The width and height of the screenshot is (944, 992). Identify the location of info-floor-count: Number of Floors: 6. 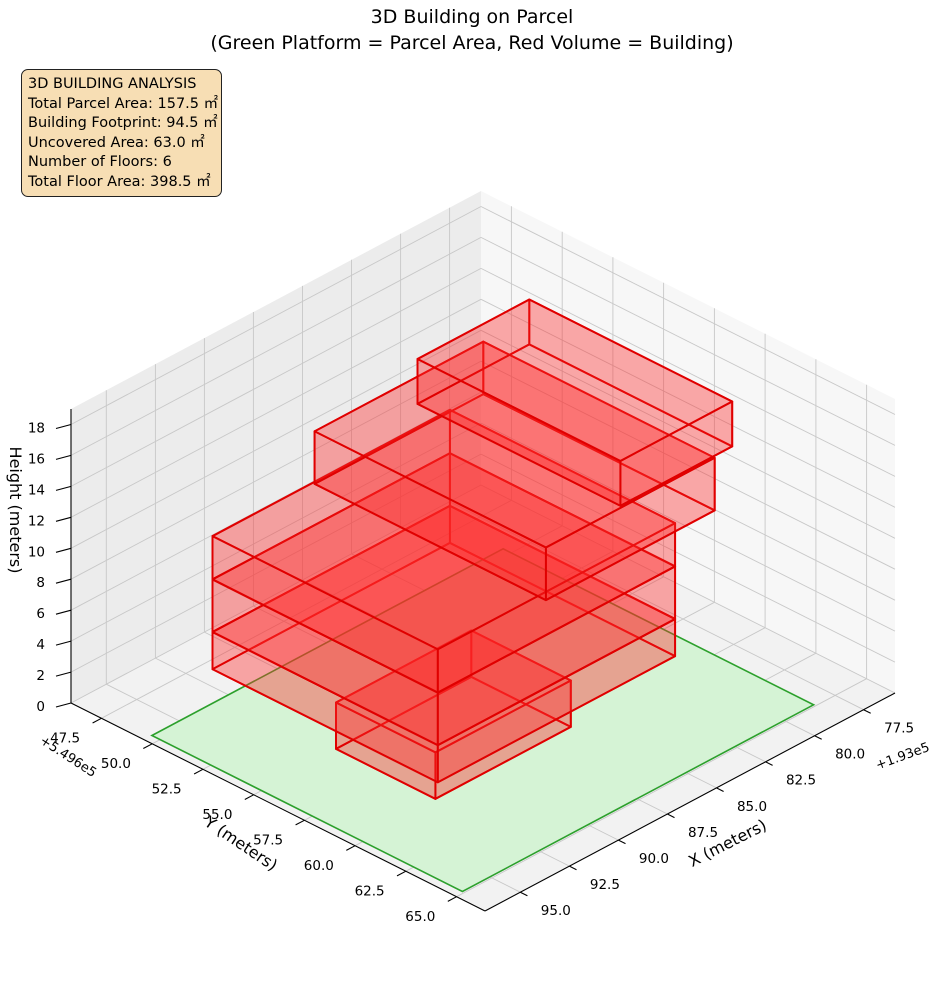
(100, 162).